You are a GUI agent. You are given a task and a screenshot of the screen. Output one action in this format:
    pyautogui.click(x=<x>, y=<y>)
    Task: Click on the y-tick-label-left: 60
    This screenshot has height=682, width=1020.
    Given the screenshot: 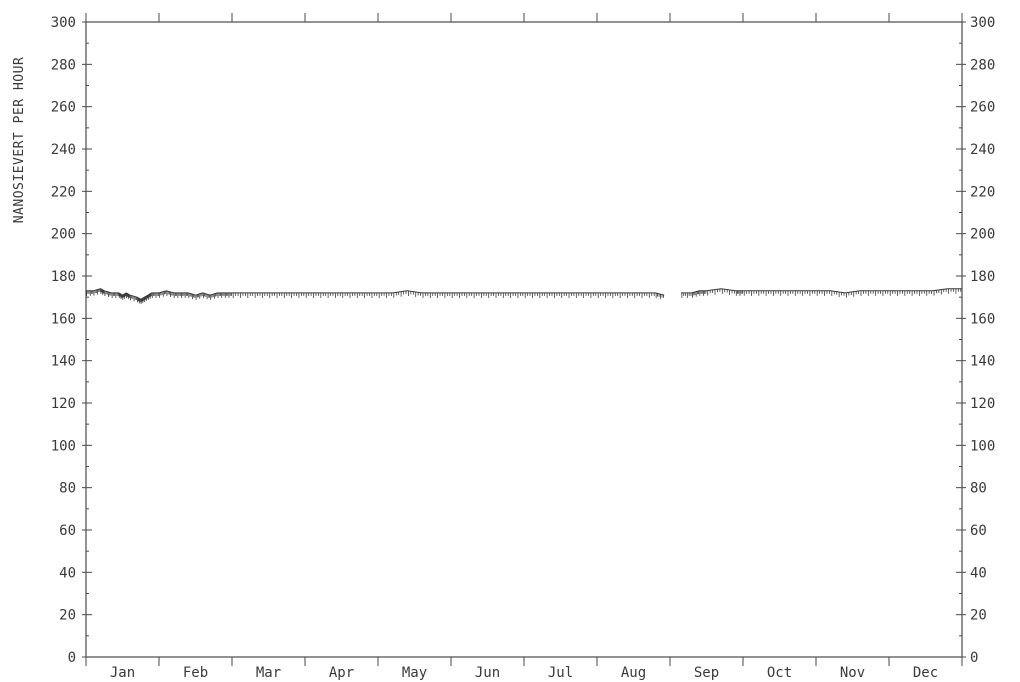 What is the action you would take?
    pyautogui.click(x=67, y=531)
    